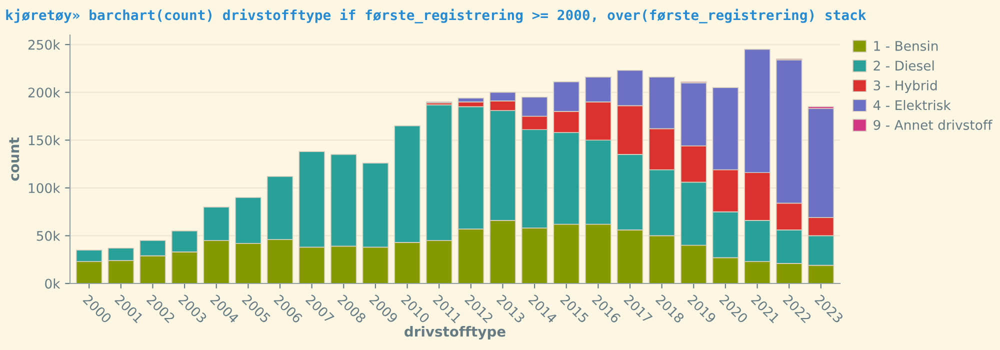 The height and width of the screenshot is (350, 1000). I want to click on legend-label: 3 - Hybrid, so click(905, 86).